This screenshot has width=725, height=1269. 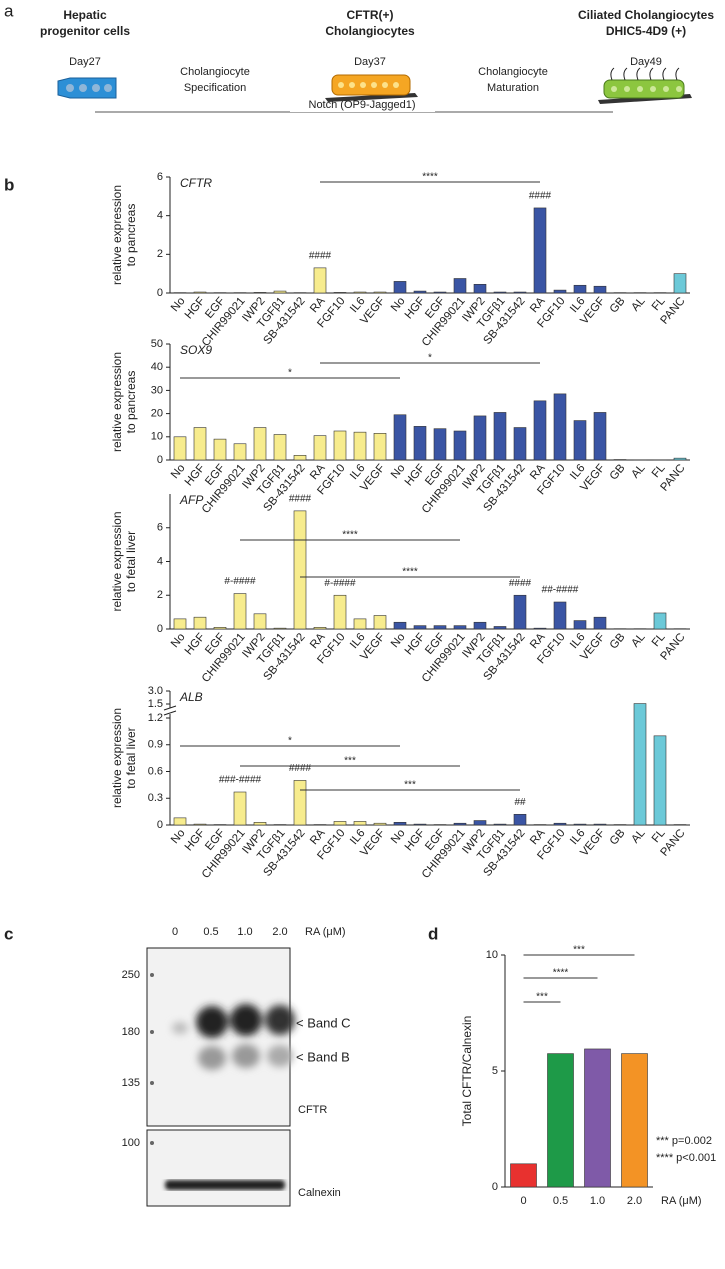 I want to click on stage-day: Day27, so click(x=85, y=62).